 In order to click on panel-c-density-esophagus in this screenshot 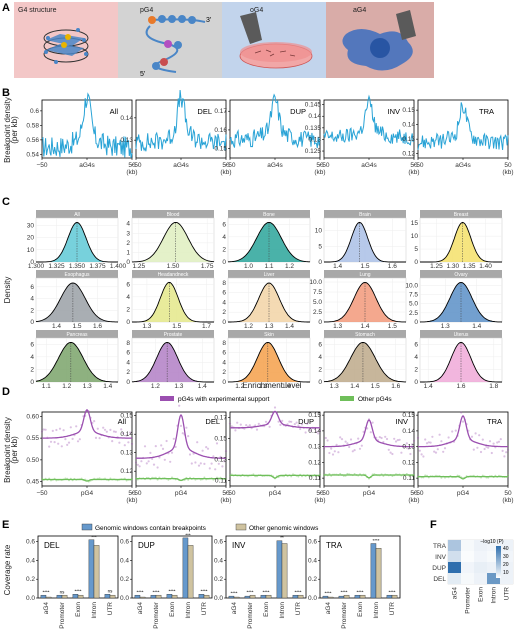, I will do `click(77, 302)`.